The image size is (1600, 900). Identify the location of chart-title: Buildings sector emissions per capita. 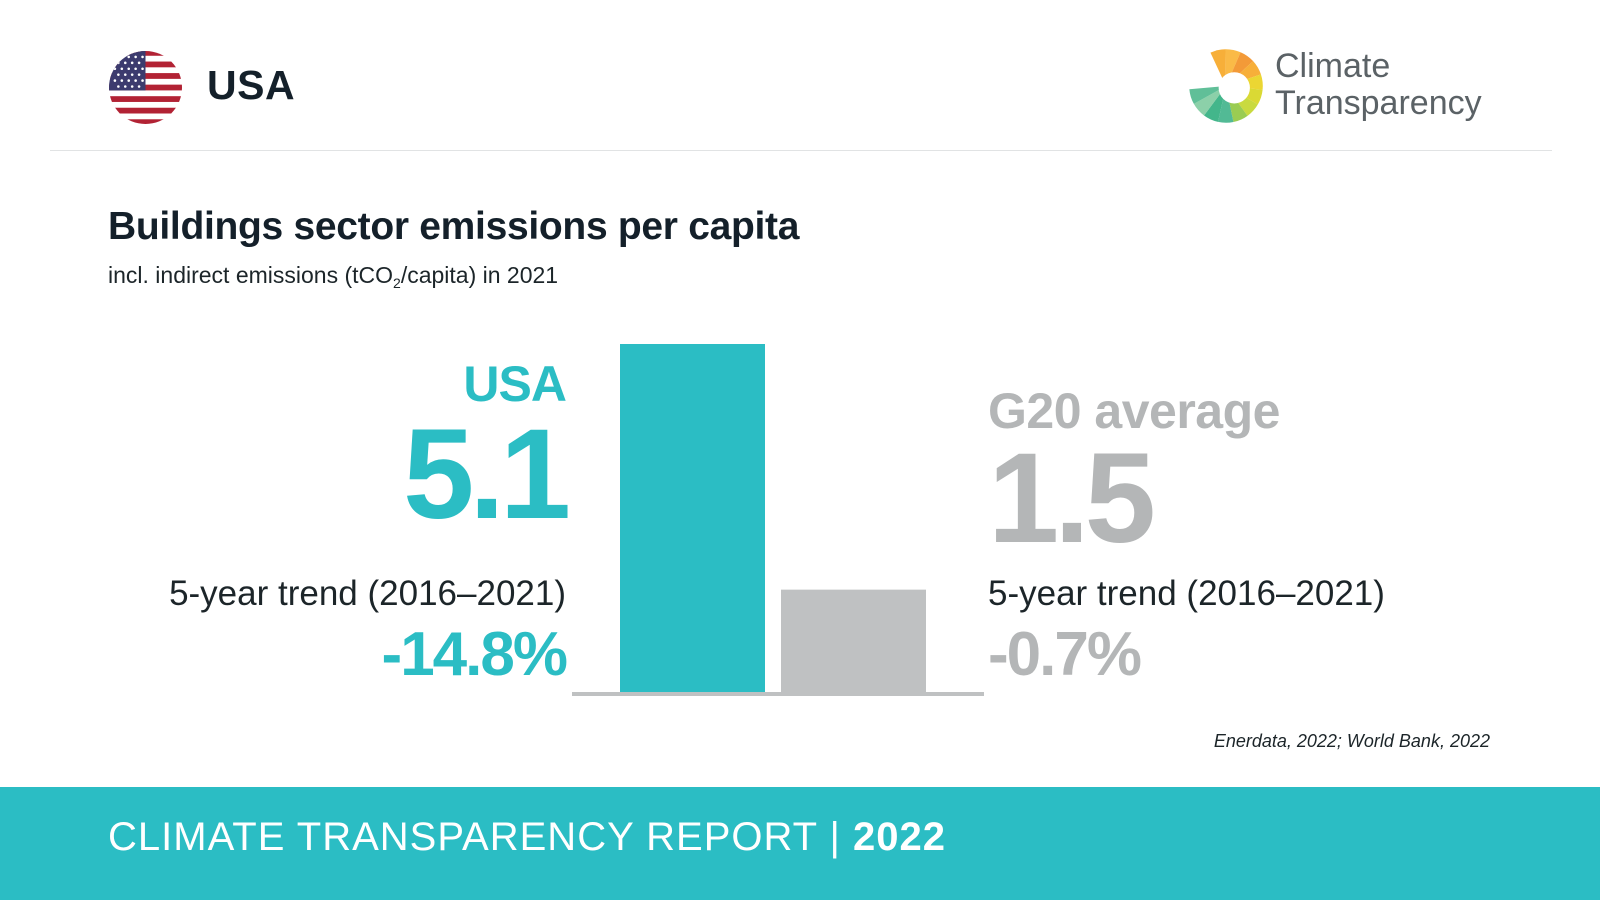
(454, 226).